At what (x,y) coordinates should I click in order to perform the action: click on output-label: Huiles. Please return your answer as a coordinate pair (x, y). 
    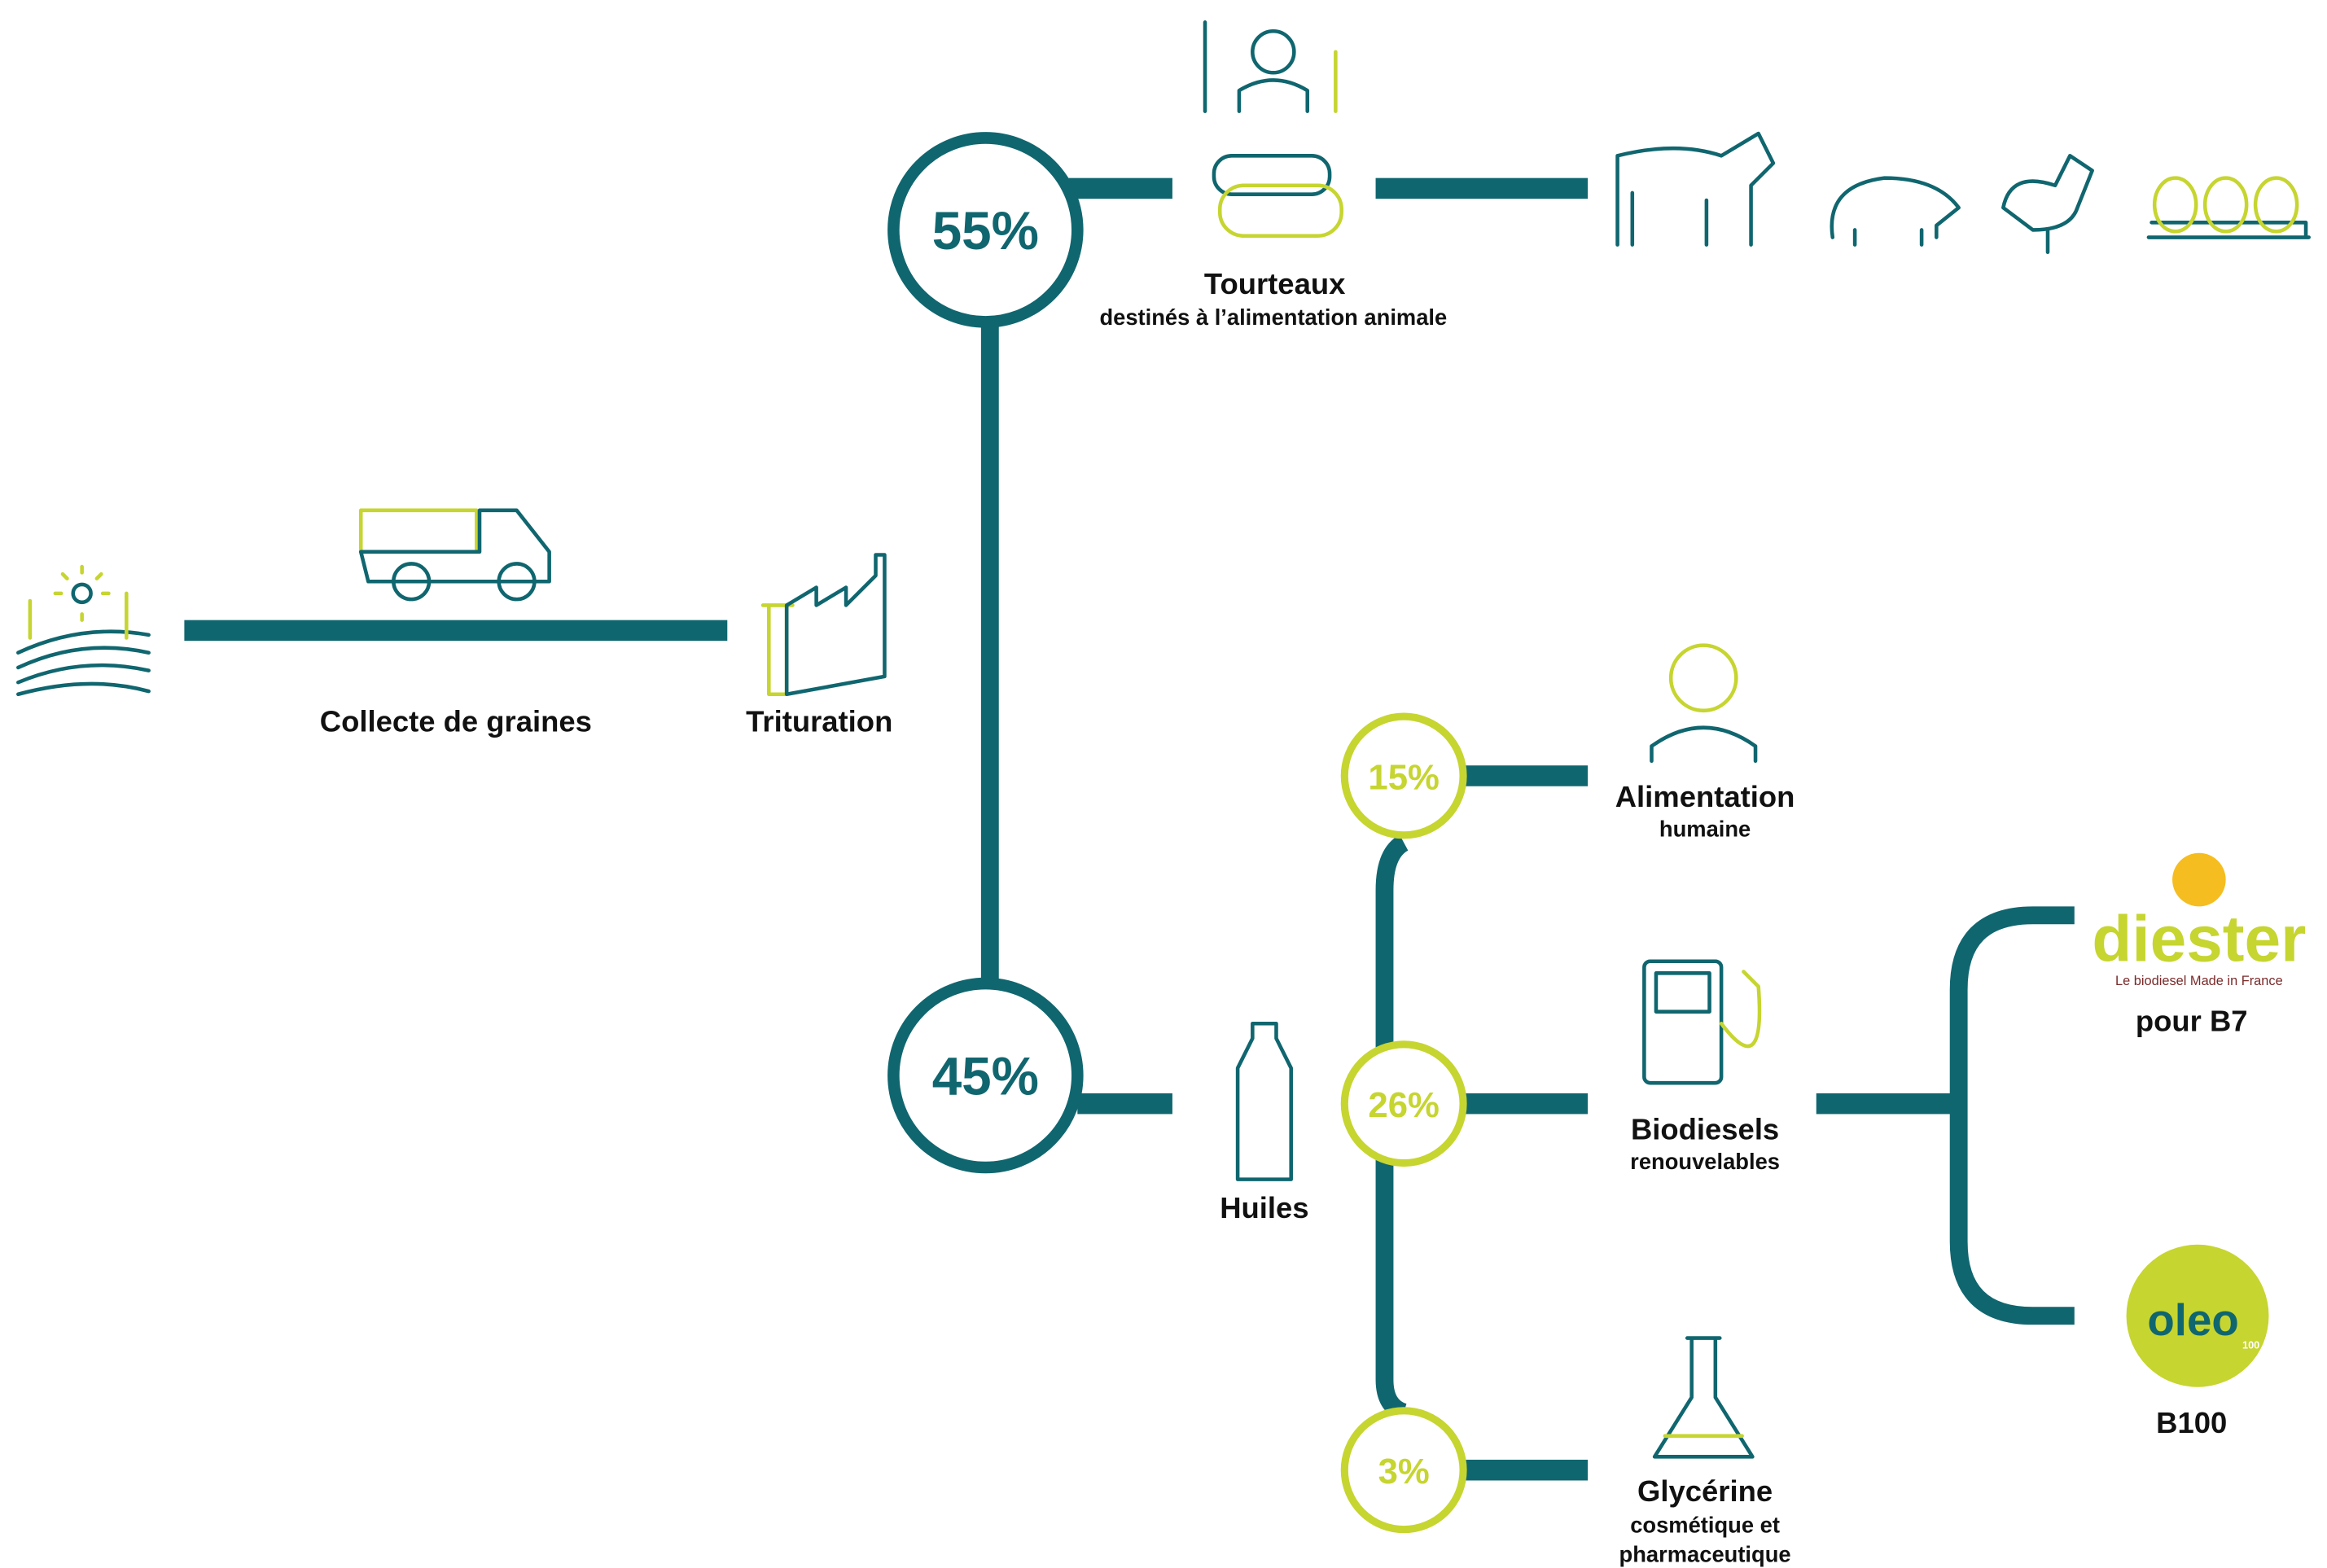
    Looking at the image, I should click on (1264, 1208).